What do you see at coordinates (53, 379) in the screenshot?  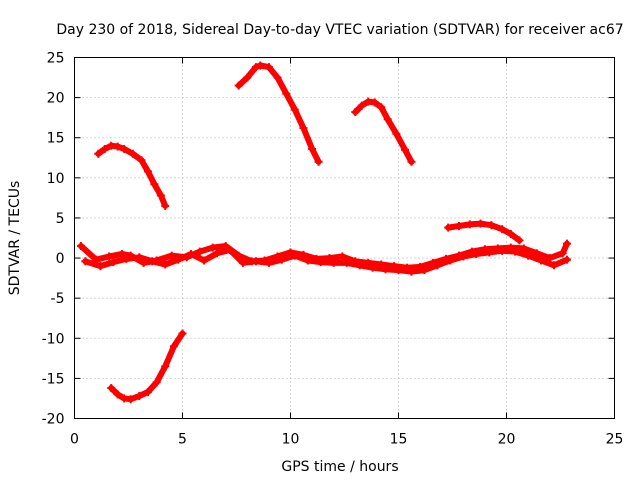 I see `y-tick-label: -15` at bounding box center [53, 379].